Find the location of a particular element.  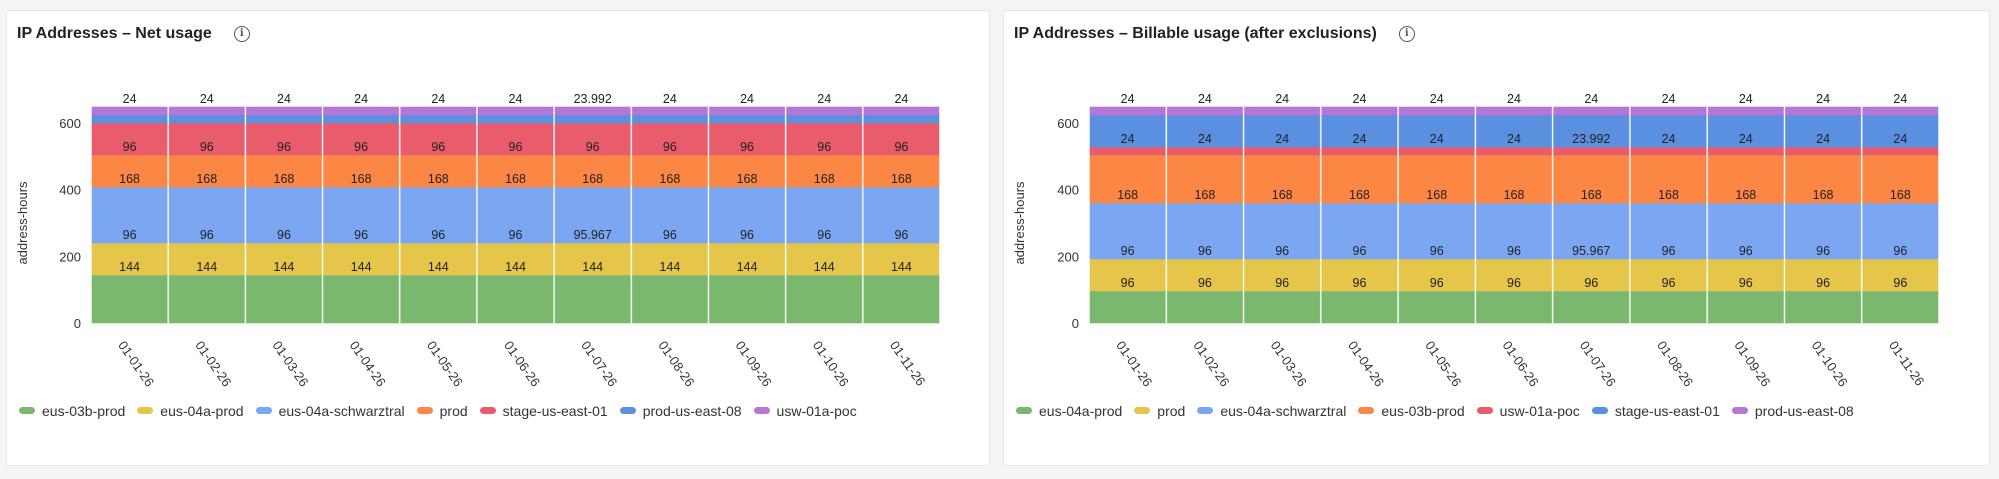

legend-label: eus-04a-schwarztral is located at coordinates (1283, 410).